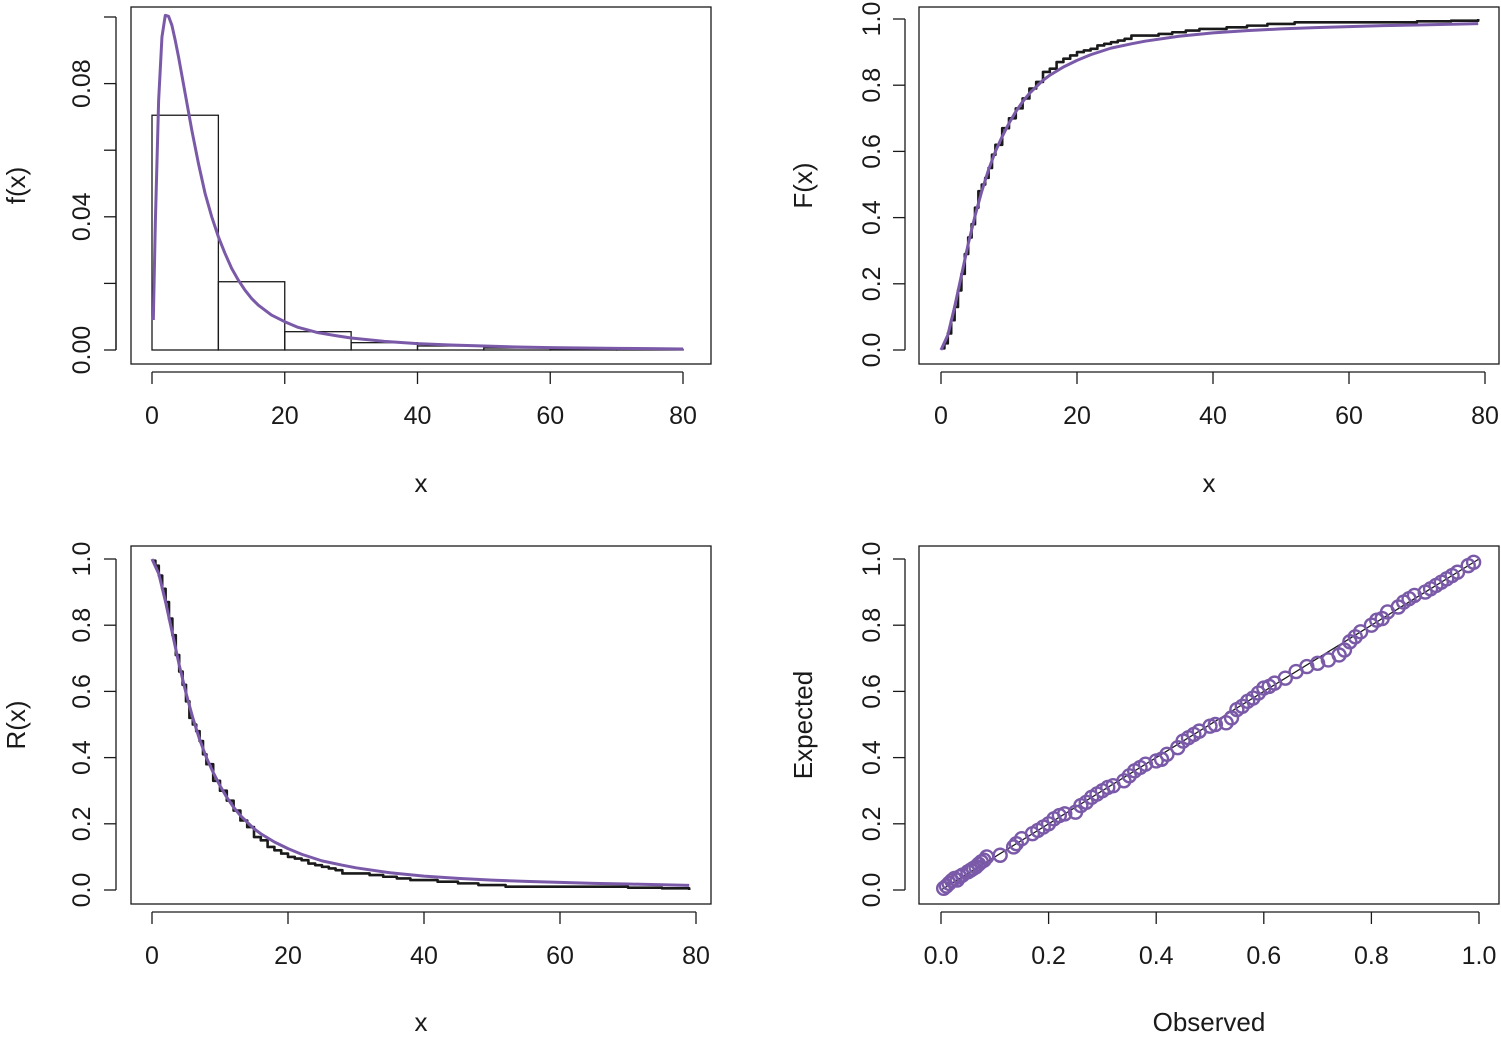 This screenshot has width=1501, height=1037. I want to click on x-axis-title: Observed, so click(1209, 1022).